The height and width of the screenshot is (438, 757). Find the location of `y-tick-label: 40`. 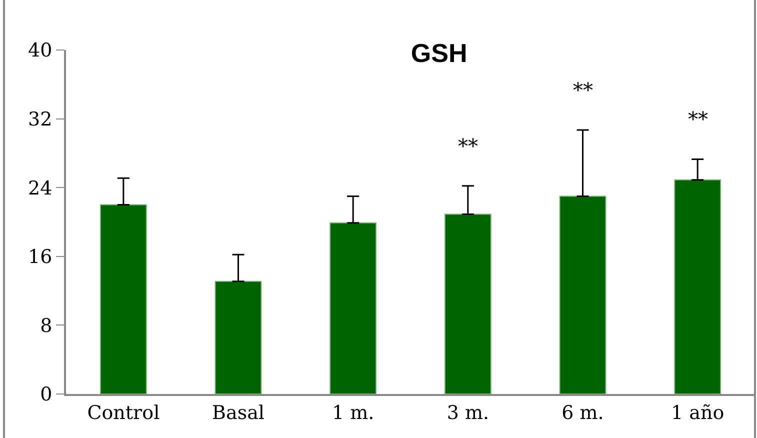

y-tick-label: 40 is located at coordinates (40, 51).